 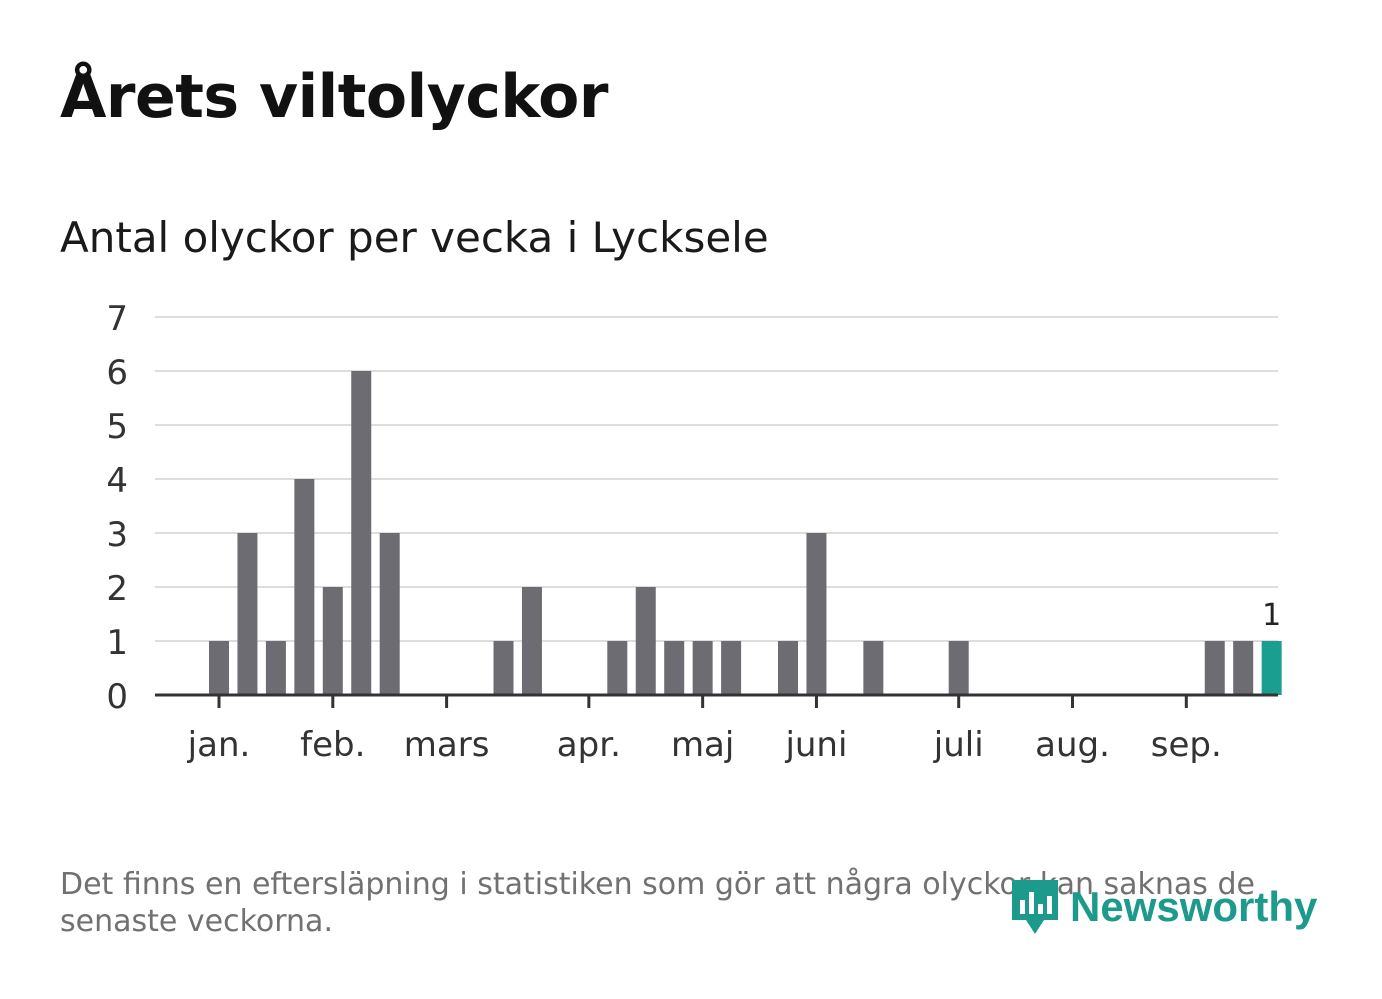 What do you see at coordinates (117, 643) in the screenshot?
I see `y-tick-label: 1` at bounding box center [117, 643].